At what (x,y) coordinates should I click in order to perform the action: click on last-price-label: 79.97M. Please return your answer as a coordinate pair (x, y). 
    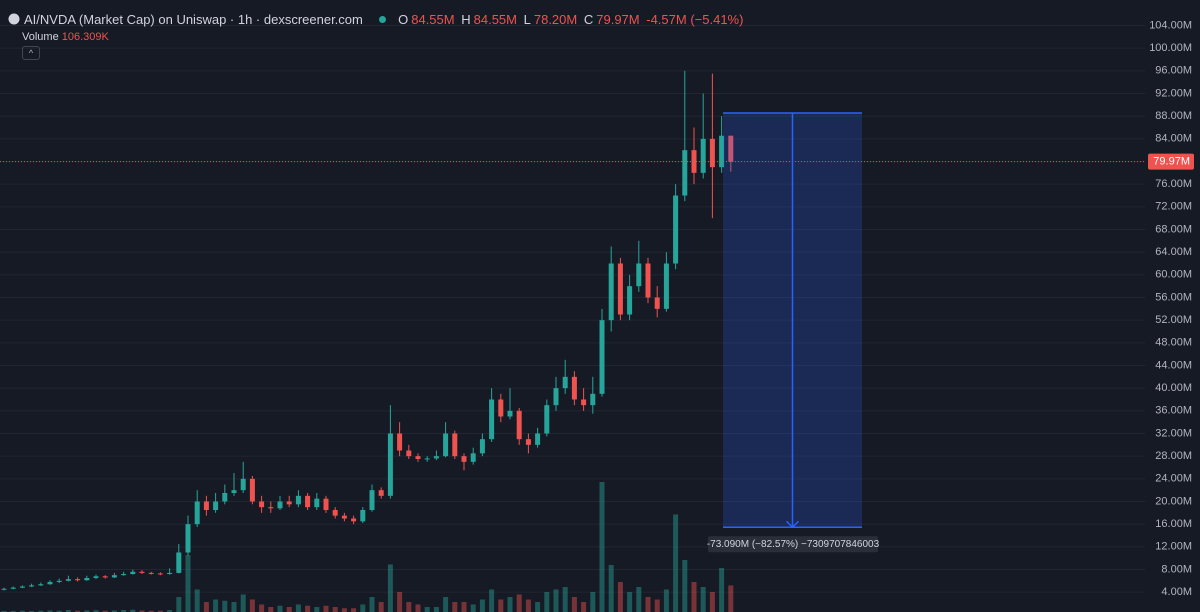
    Looking at the image, I should click on (1171, 162).